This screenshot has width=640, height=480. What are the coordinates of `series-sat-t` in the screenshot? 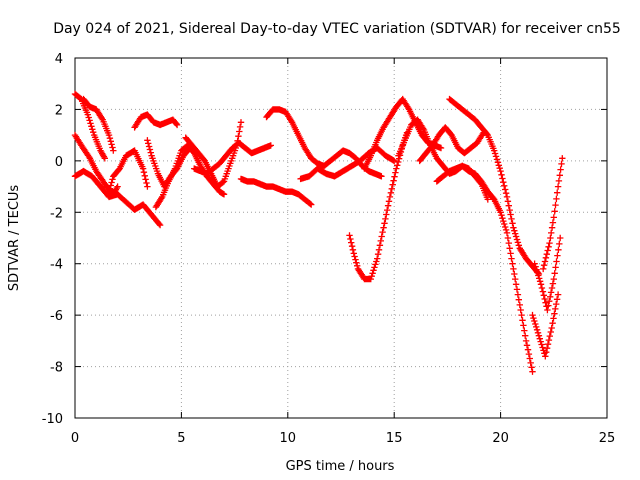 It's located at (545, 325).